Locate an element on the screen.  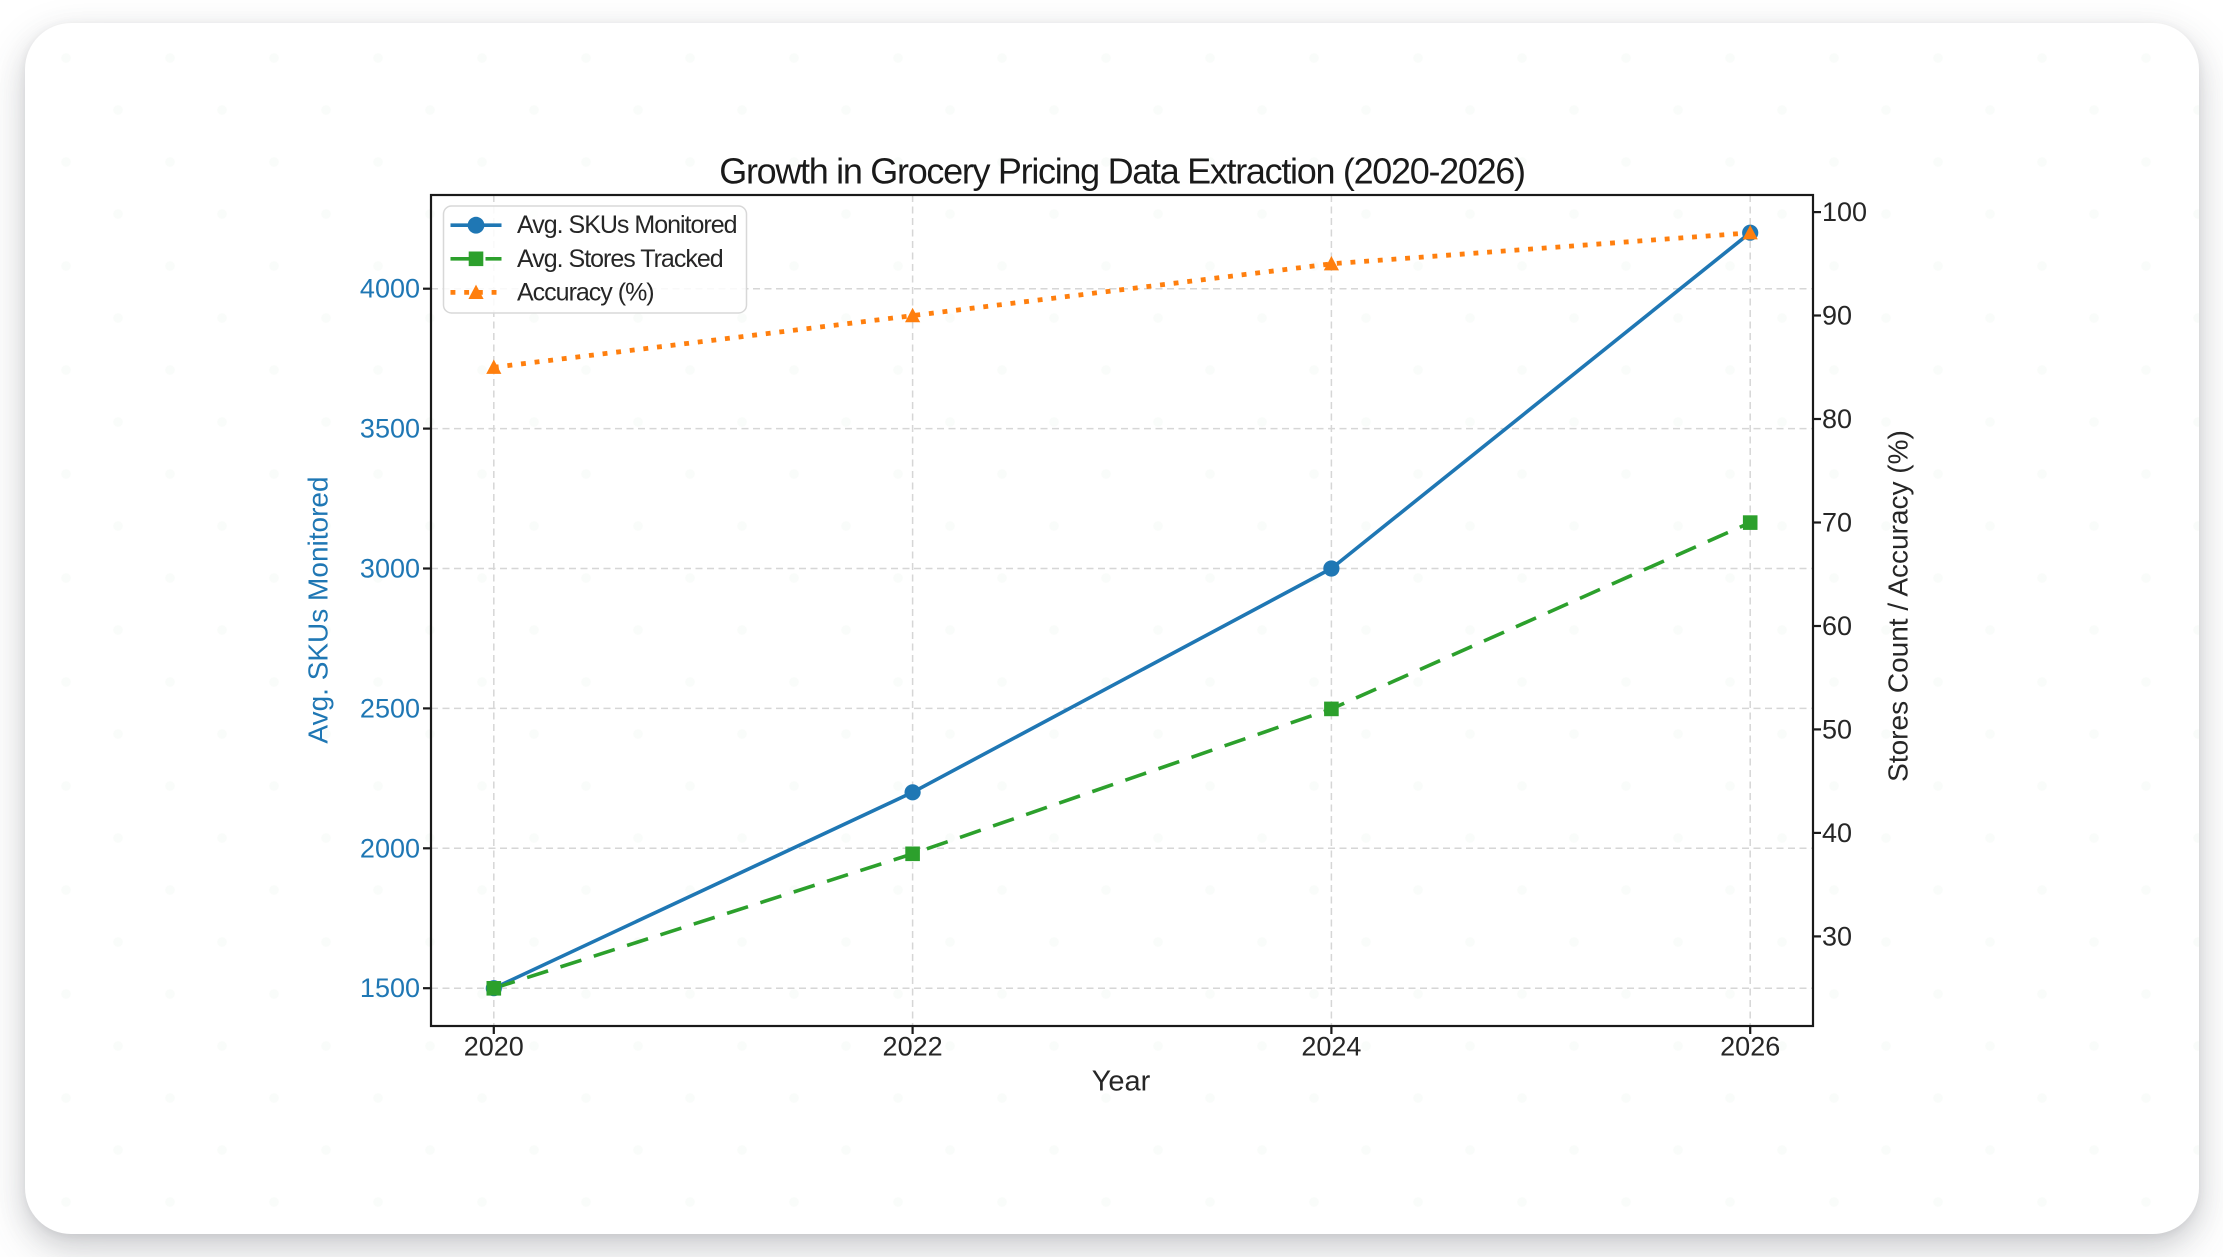
svg-text: 100 is located at coordinates (1844, 212).